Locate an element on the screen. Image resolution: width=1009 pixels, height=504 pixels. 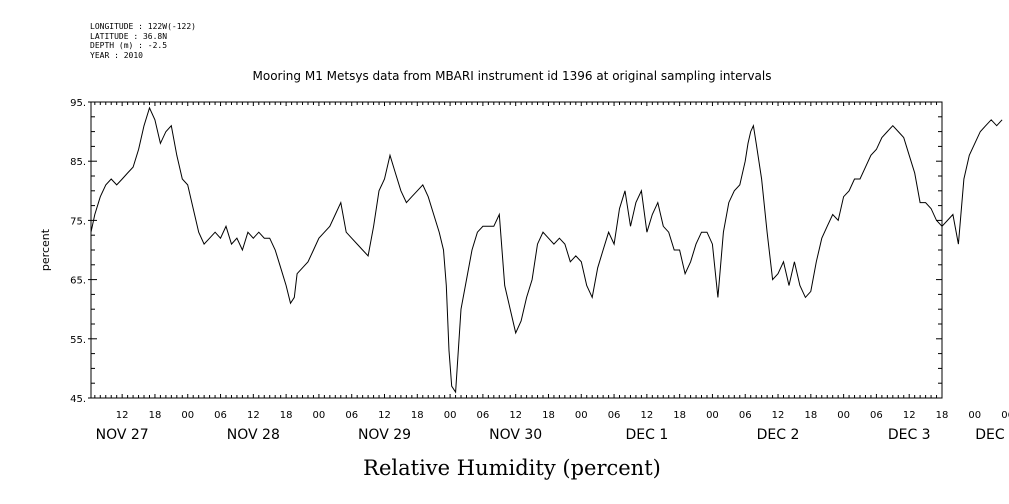
x-date-label: DEC 2 is located at coordinates (778, 435).